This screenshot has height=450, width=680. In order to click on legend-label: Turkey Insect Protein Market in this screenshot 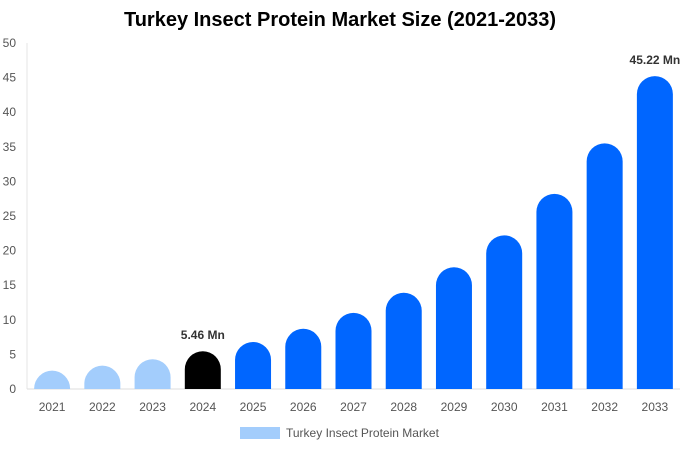, I will do `click(362, 433)`.